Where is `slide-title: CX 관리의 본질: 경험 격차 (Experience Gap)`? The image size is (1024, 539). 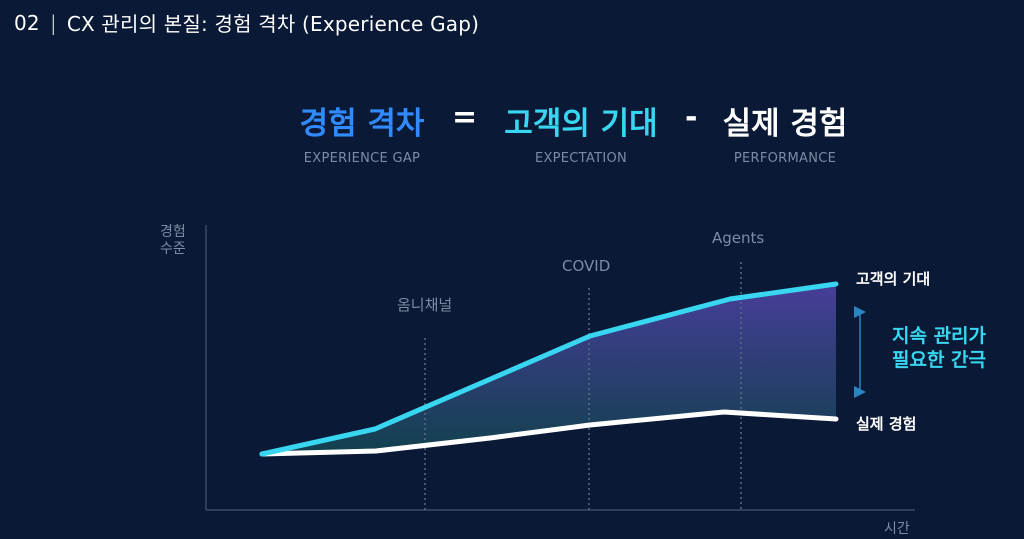 slide-title: CX 관리의 본질: 경험 격차 (Experience Gap) is located at coordinates (273, 24).